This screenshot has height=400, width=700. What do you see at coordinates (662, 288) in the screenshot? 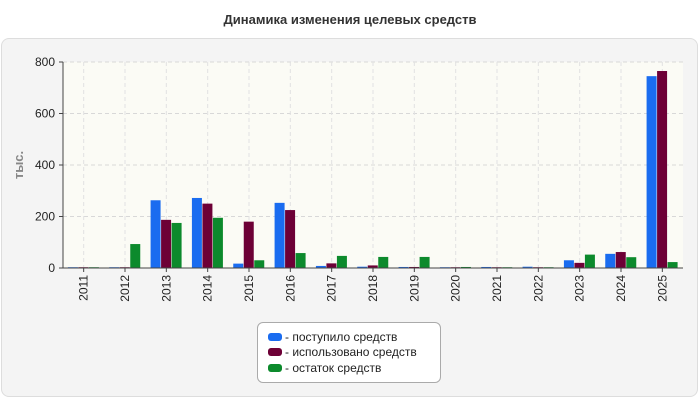
I see `x-tick-label: 2025` at bounding box center [662, 288].